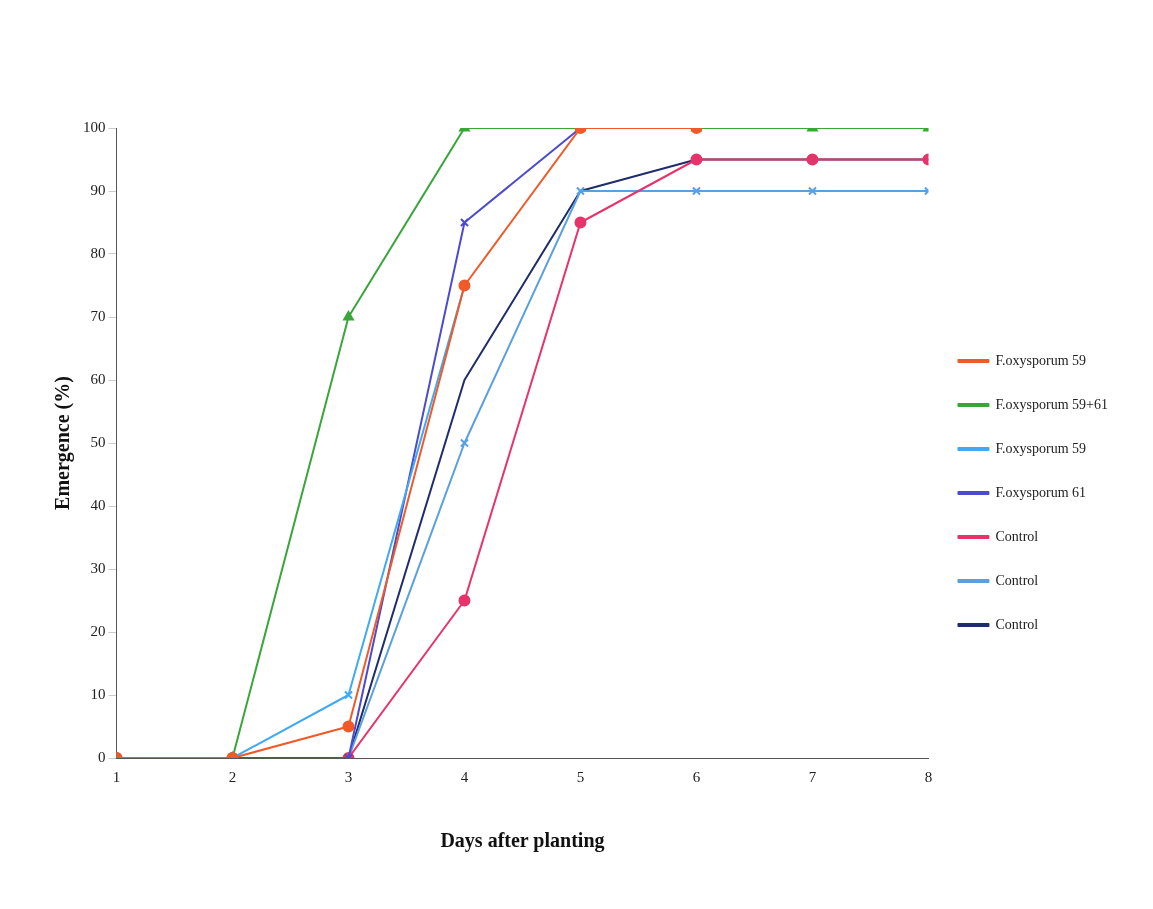 This screenshot has width=1153, height=909. I want to click on y-tick-label: 50, so click(98, 441).